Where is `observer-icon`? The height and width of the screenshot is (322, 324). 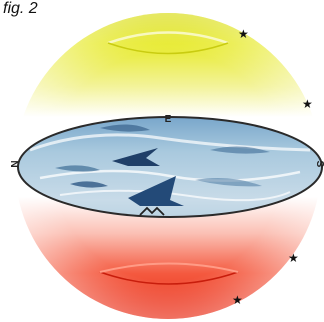
observer-icon is located at coordinates (152, 211).